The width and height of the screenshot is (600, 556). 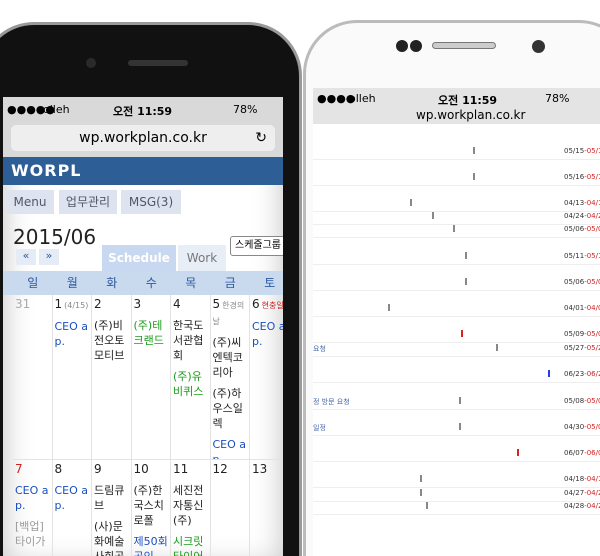 What do you see at coordinates (574, 334) in the screenshot?
I see `start-date: 05/09` at bounding box center [574, 334].